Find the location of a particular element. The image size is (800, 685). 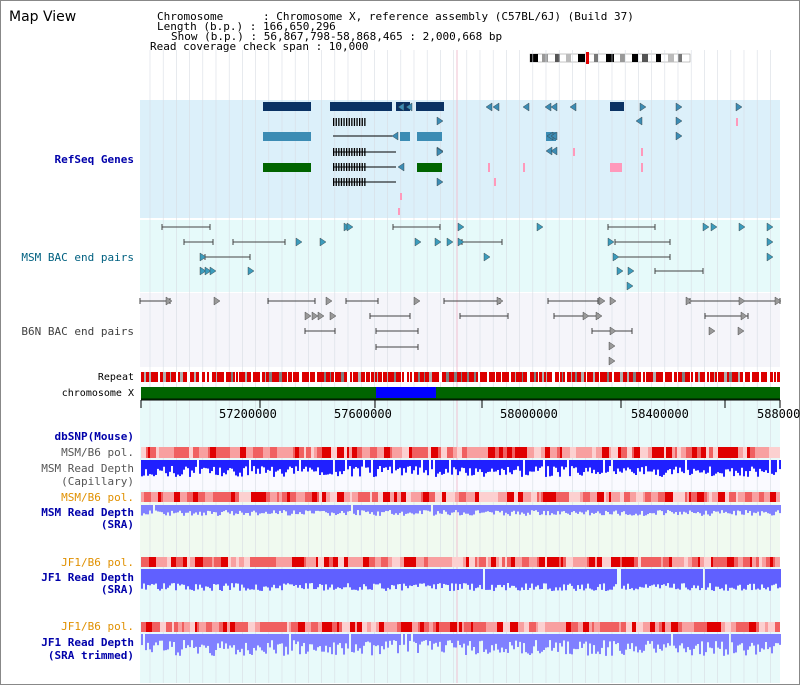

msm-bac-label: MSM BAC end pairs is located at coordinates (77, 257).